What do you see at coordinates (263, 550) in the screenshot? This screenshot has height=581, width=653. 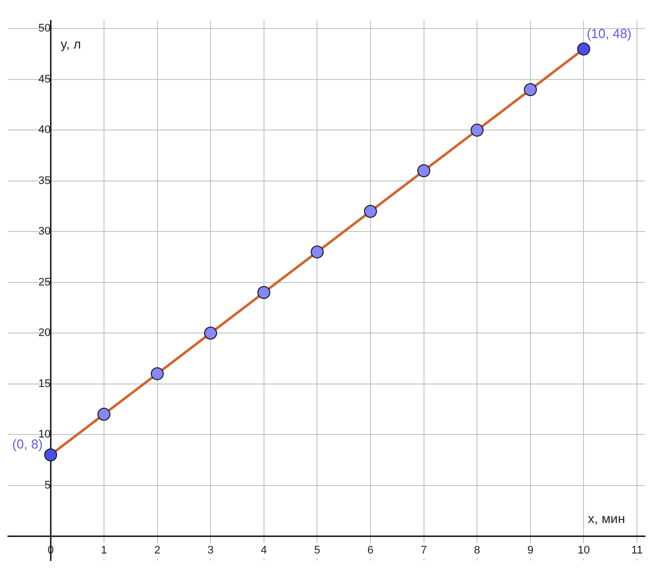 I see `x-tick-label: 4` at bounding box center [263, 550].